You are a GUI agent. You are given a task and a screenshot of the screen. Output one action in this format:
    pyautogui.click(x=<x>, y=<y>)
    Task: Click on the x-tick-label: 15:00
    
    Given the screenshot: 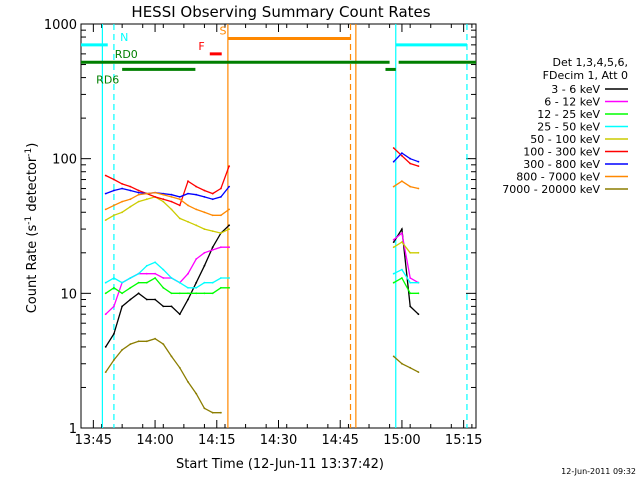 What is the action you would take?
    pyautogui.click(x=401, y=440)
    